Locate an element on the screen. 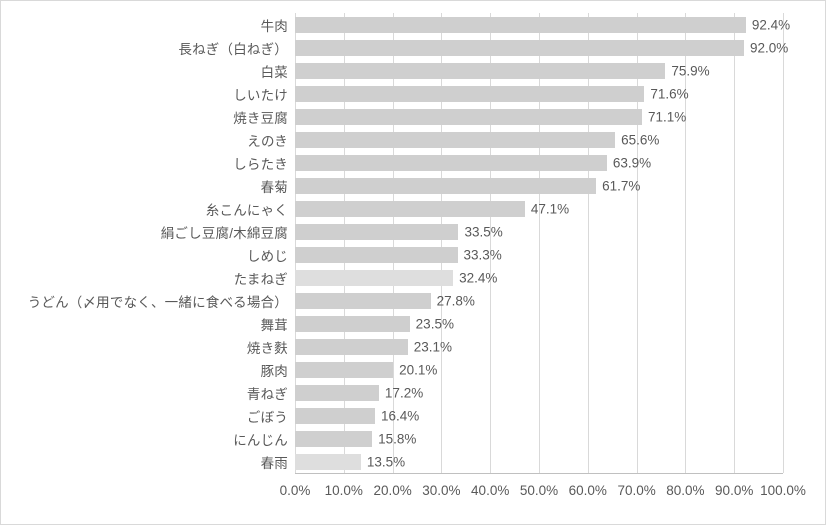 Image resolution: width=826 pixels, height=525 pixels. bar-row: 32.4% is located at coordinates (539, 277).